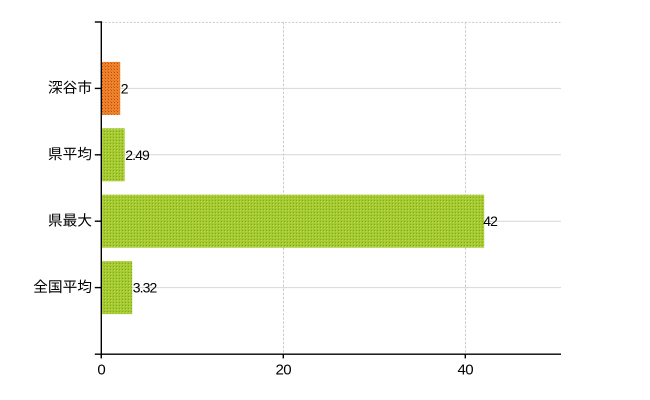 This screenshot has width=650, height=400. What do you see at coordinates (283, 370) in the screenshot?
I see `svg-text: 20` at bounding box center [283, 370].